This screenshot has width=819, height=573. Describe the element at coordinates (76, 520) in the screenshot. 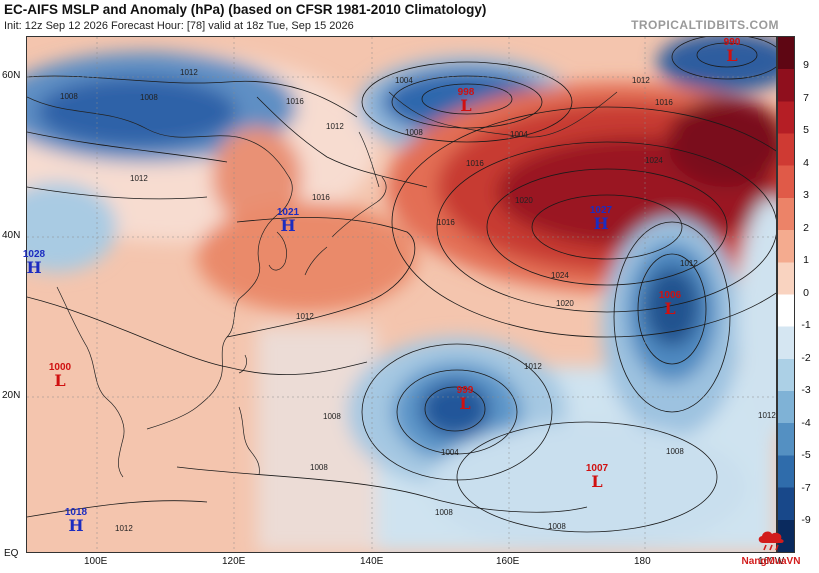

I see `pressure-system-high: 1018 H` at that location.